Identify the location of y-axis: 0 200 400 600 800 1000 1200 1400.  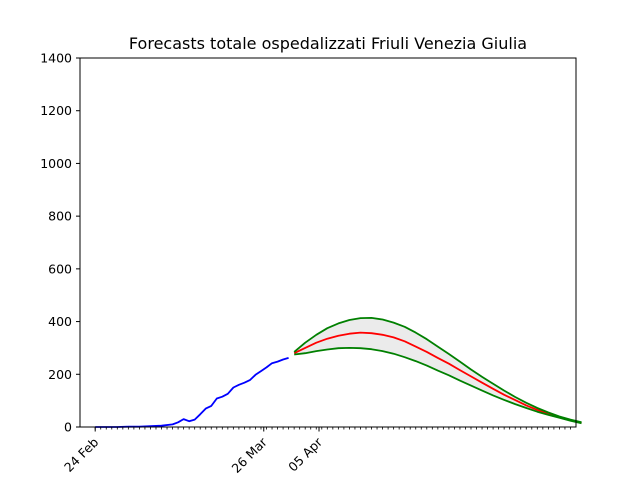
(60, 243).